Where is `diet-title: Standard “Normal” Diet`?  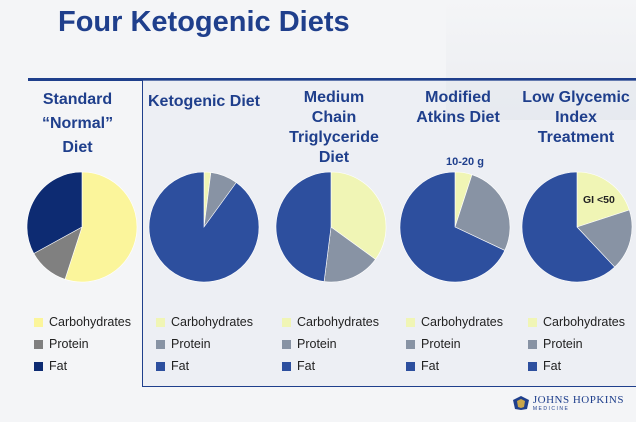
diet-title: Standard “Normal” Diet is located at coordinates (77, 124).